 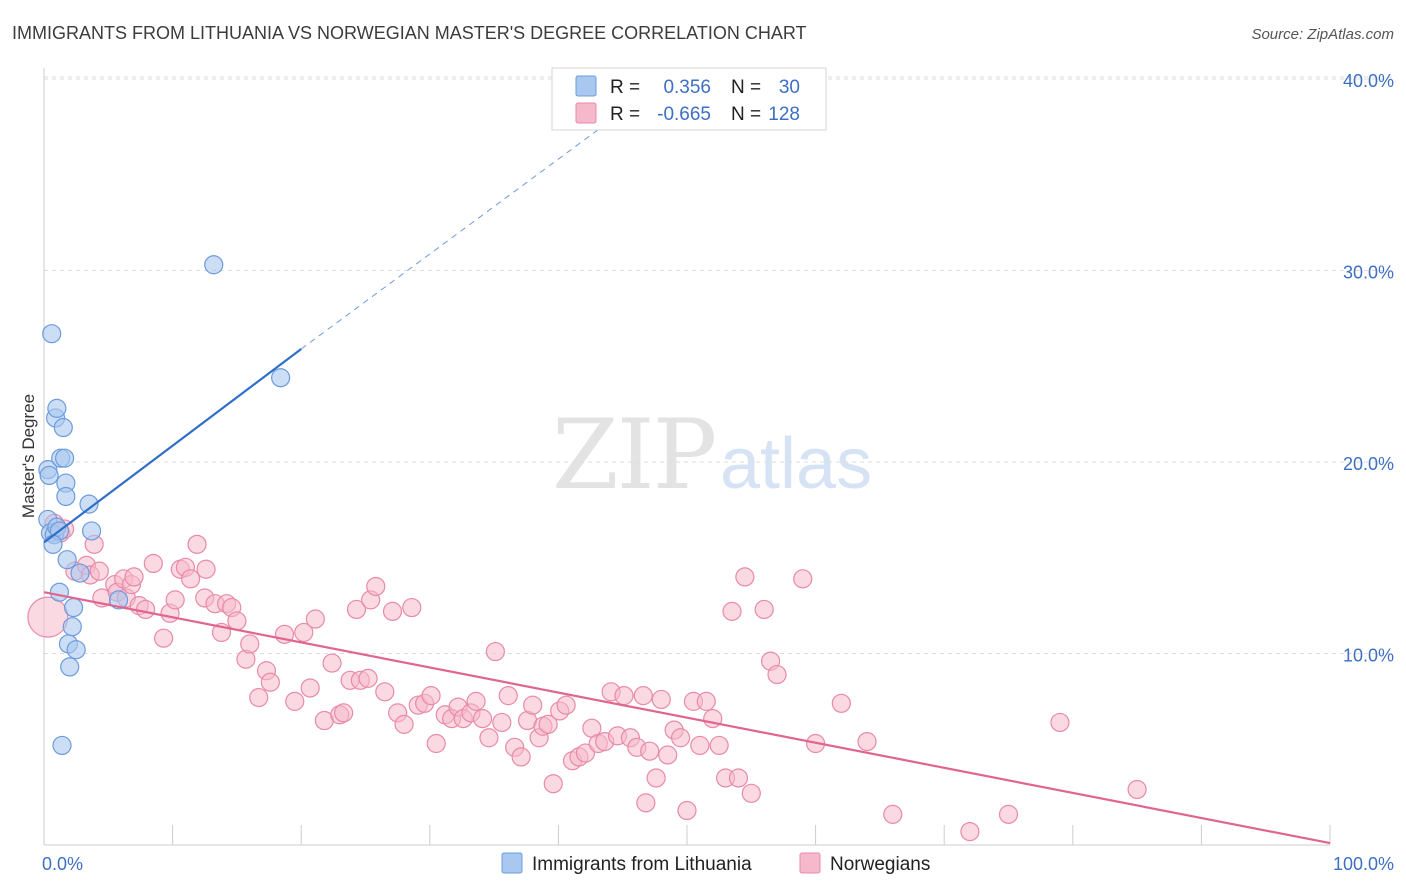 I want to click on legend-r-label-norwegians: R =, so click(x=625, y=114).